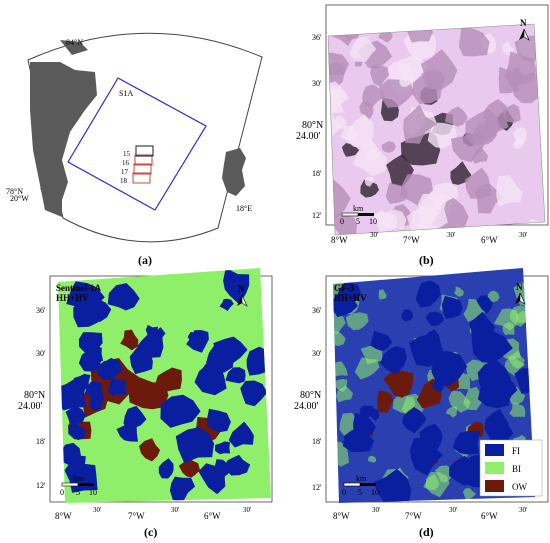 This screenshot has width=550, height=543. I want to click on lon-tick-b-8w: 8°W, so click(339, 240).